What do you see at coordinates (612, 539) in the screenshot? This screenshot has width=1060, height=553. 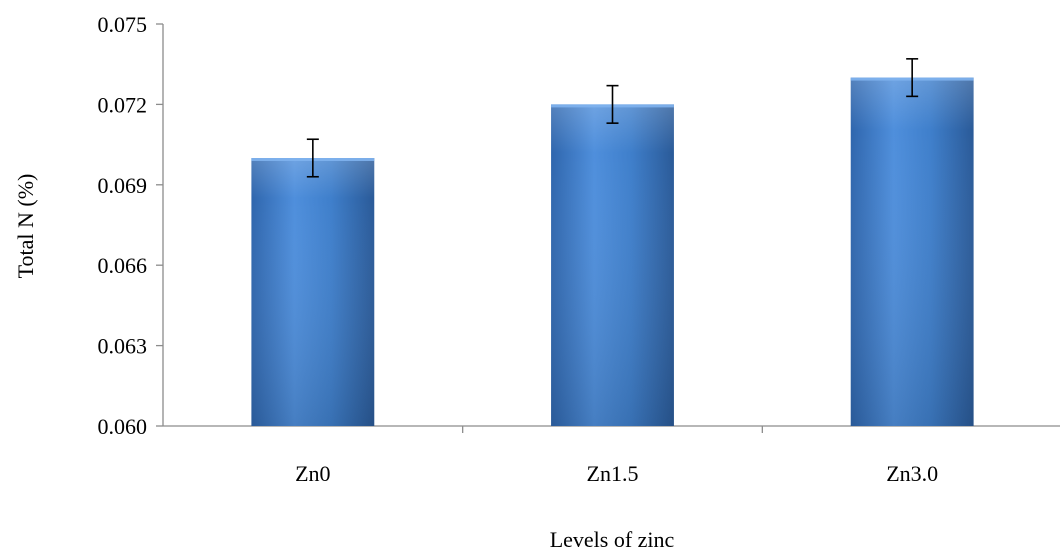 I see `x-axis-title: Levels of zinc` at bounding box center [612, 539].